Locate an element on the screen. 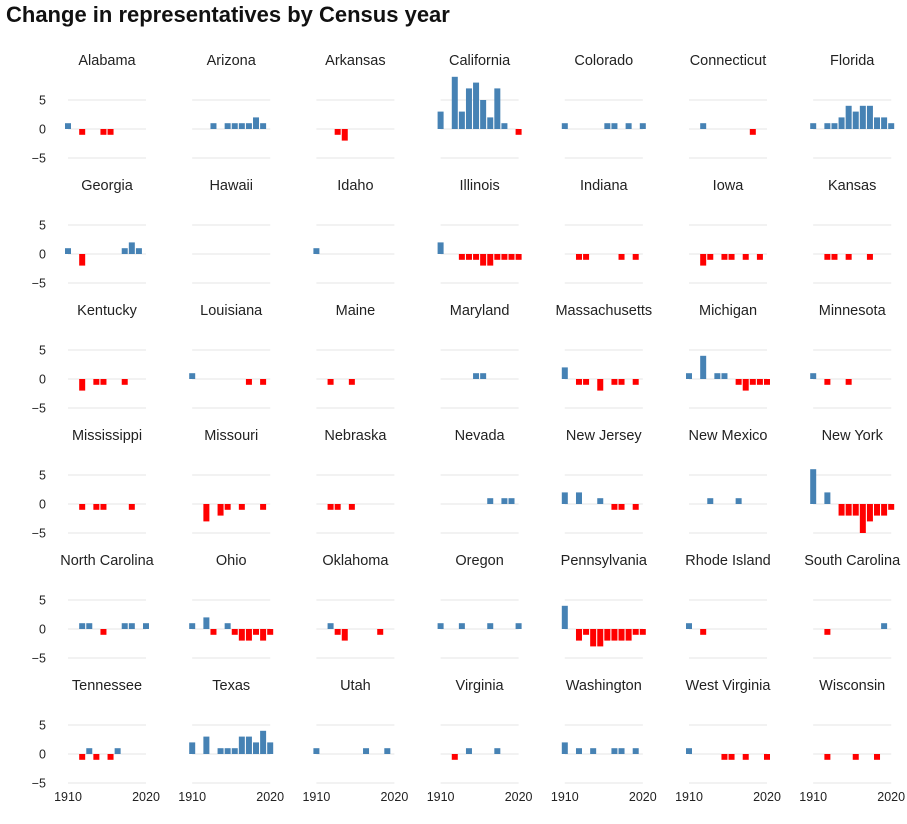 The height and width of the screenshot is (824, 907). bar-kentucky-1930 is located at coordinates (82, 385).